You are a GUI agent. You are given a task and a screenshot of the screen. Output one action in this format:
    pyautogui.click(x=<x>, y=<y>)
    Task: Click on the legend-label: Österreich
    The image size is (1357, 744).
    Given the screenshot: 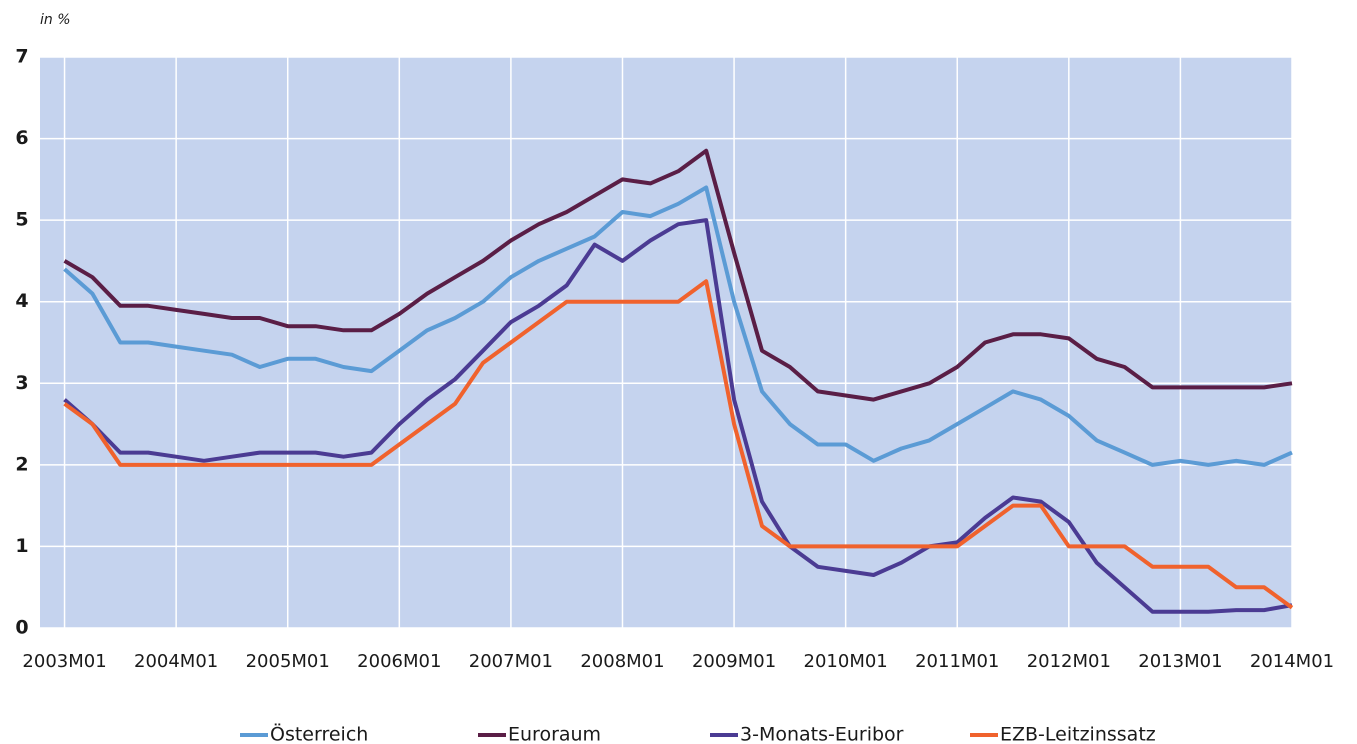 What is the action you would take?
    pyautogui.click(x=319, y=733)
    